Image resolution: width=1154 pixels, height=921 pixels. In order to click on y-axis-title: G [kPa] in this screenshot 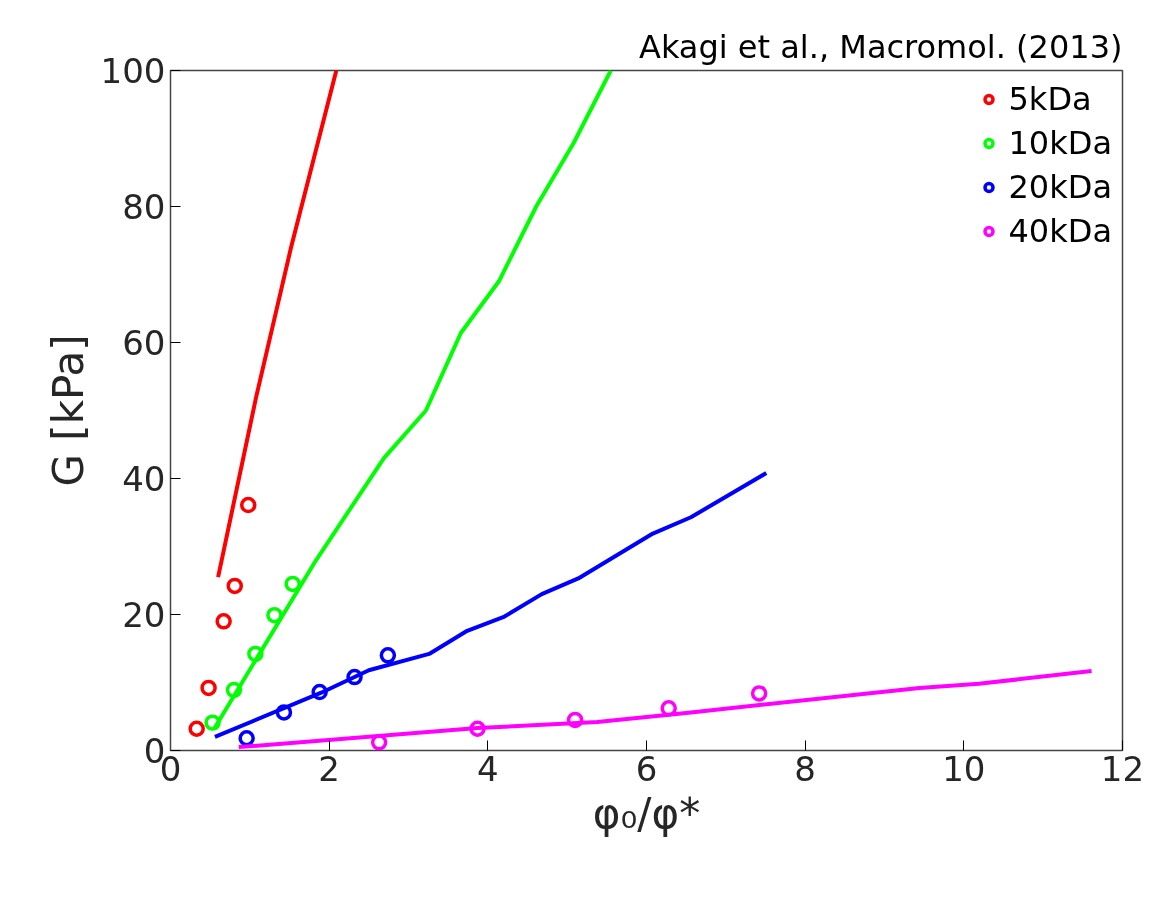, I will do `click(68, 410)`.